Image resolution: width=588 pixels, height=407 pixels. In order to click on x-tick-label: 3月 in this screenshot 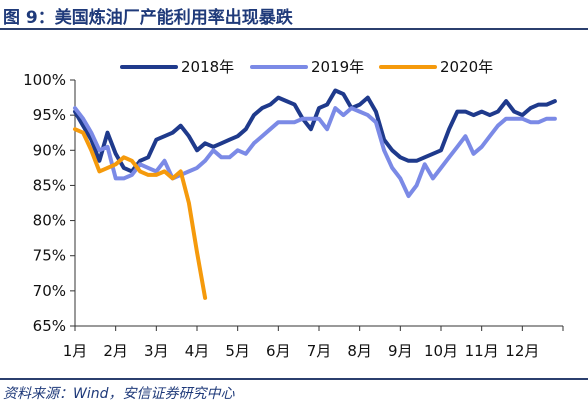, I will do `click(156, 351)`.